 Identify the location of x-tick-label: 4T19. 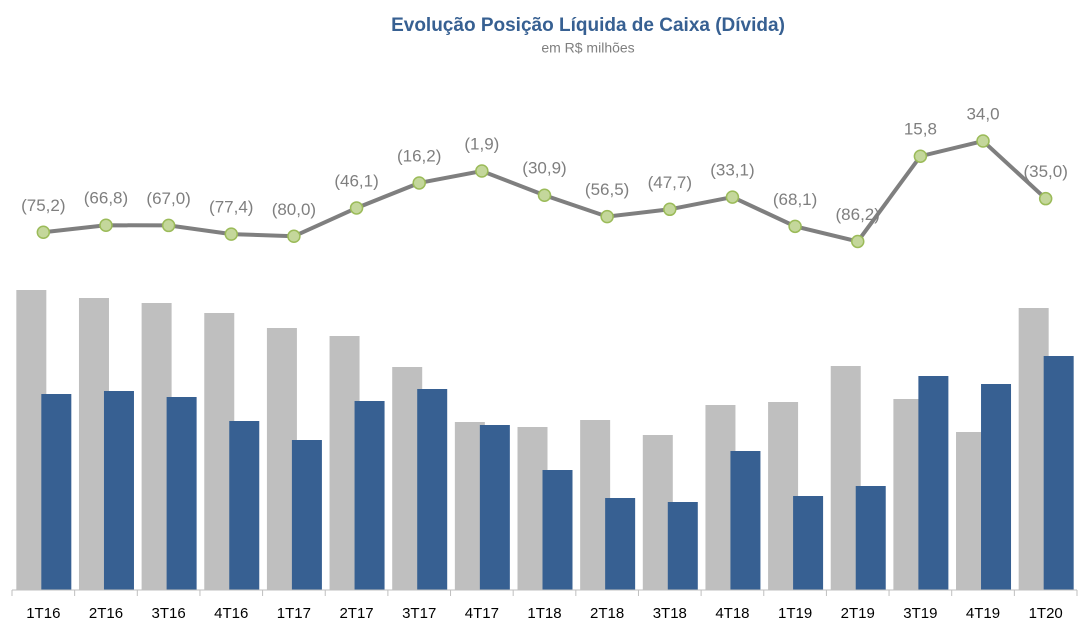
(983, 613).